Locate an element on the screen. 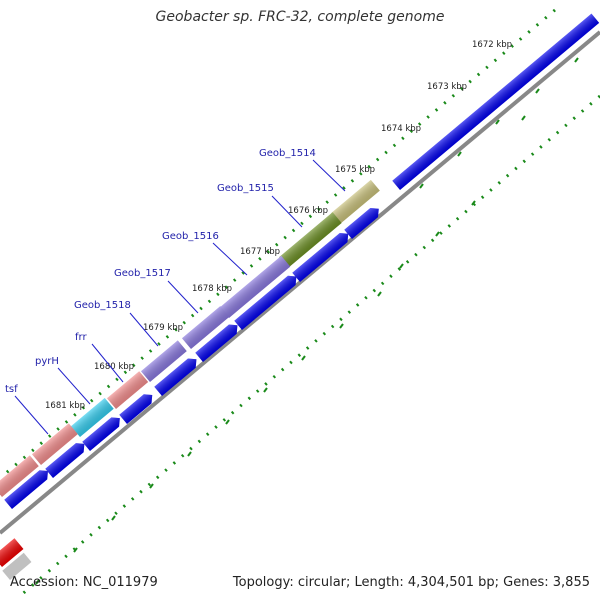  gene-label: tsf is located at coordinates (11, 389).